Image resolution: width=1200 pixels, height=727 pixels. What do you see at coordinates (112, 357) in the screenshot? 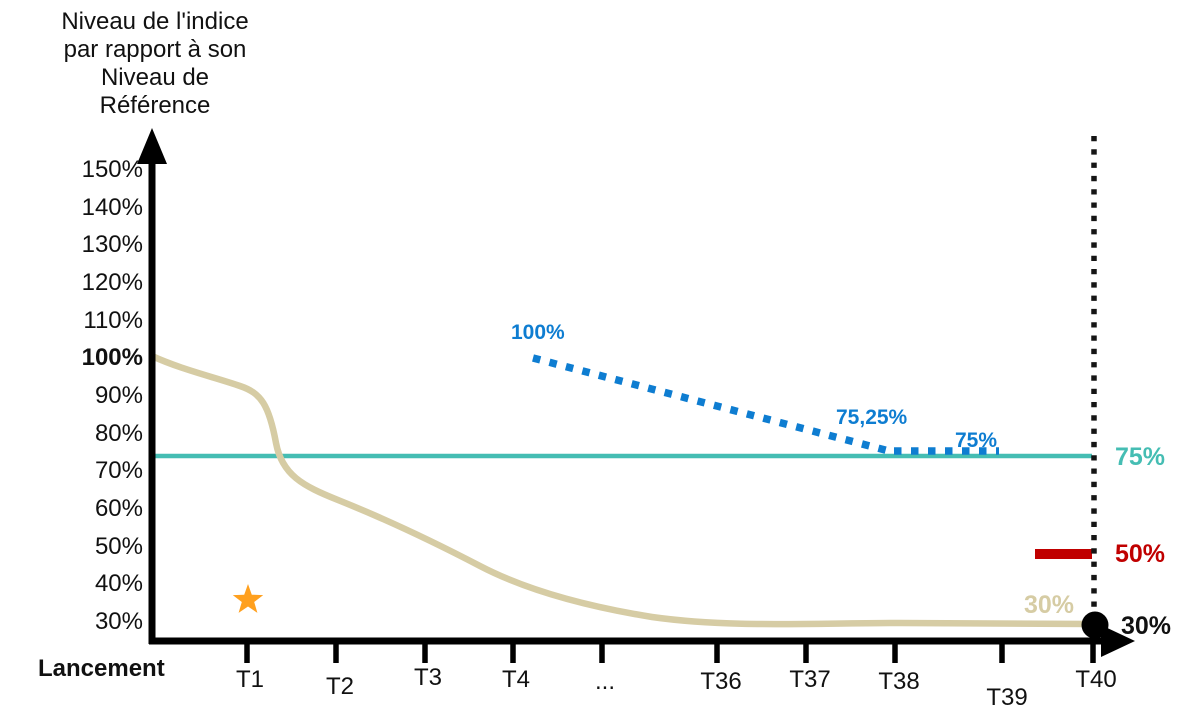
I see `y-tick-label-100: 100%` at bounding box center [112, 357].